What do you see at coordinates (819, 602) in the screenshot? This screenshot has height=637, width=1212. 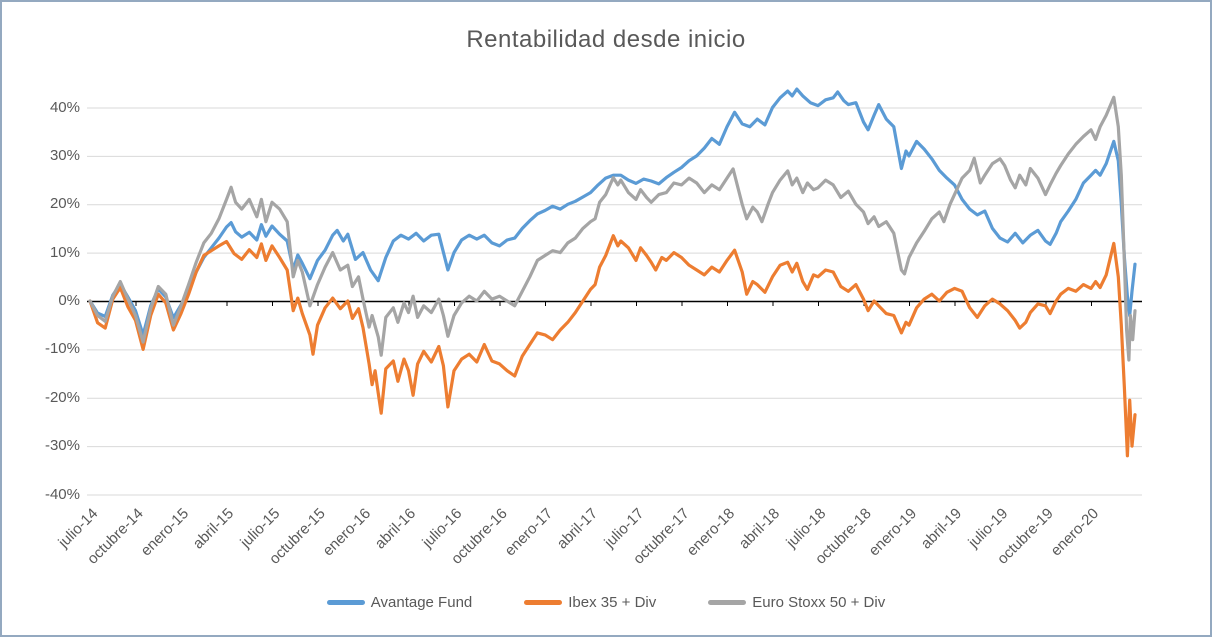 I see `legend-label: Euro Stoxx 50 + Div` at bounding box center [819, 602].